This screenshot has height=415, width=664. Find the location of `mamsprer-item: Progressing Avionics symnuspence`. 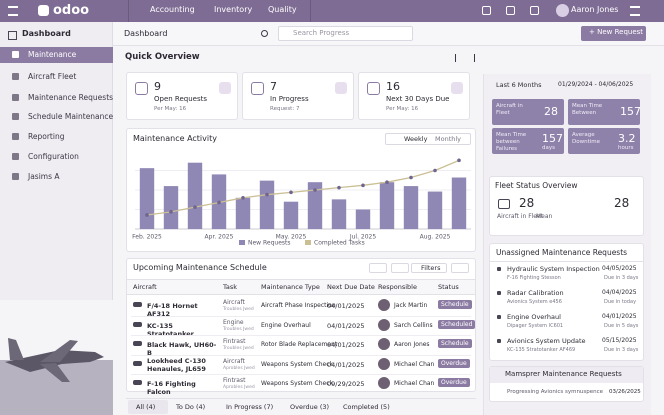

mamsprer-item: Progressing Avionics symnuspence is located at coordinates (555, 392).